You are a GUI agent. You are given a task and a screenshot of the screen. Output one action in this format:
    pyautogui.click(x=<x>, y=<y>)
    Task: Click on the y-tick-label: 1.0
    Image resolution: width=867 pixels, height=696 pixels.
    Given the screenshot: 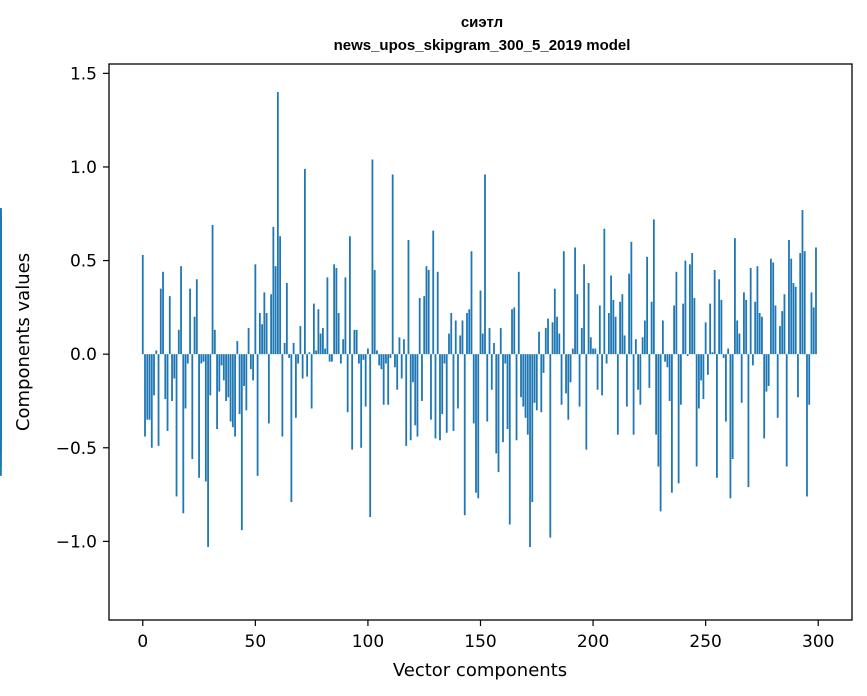 What is the action you would take?
    pyautogui.click(x=83, y=168)
    